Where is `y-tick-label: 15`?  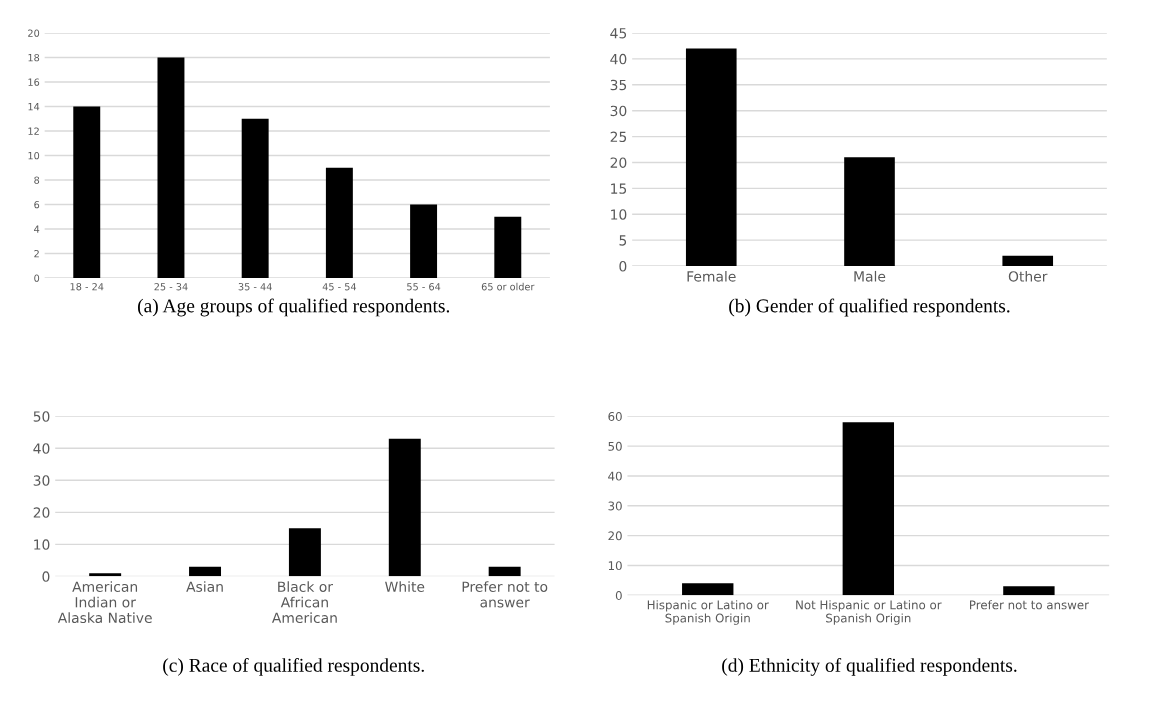
y-tick-label: 15 is located at coordinates (619, 188).